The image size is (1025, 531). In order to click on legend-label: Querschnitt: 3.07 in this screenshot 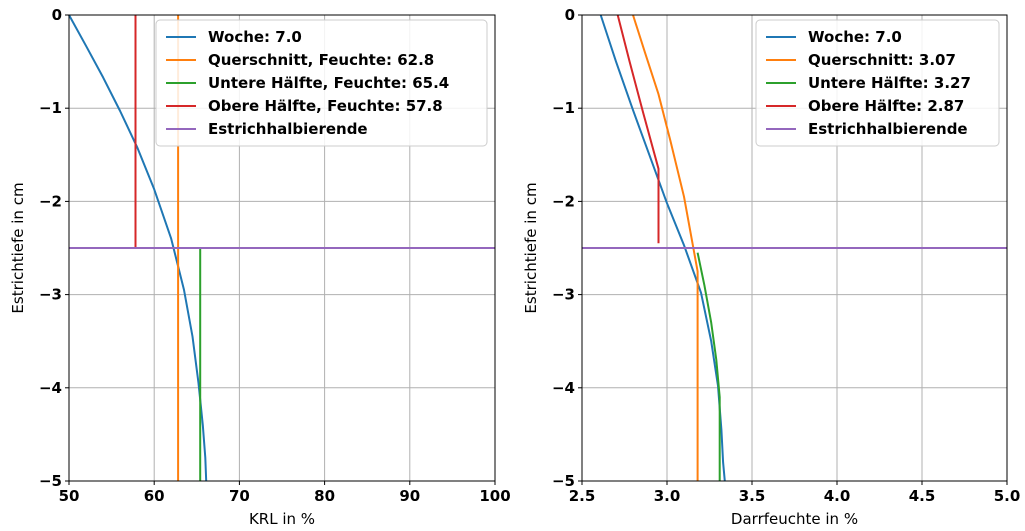, I will do `click(882, 60)`.